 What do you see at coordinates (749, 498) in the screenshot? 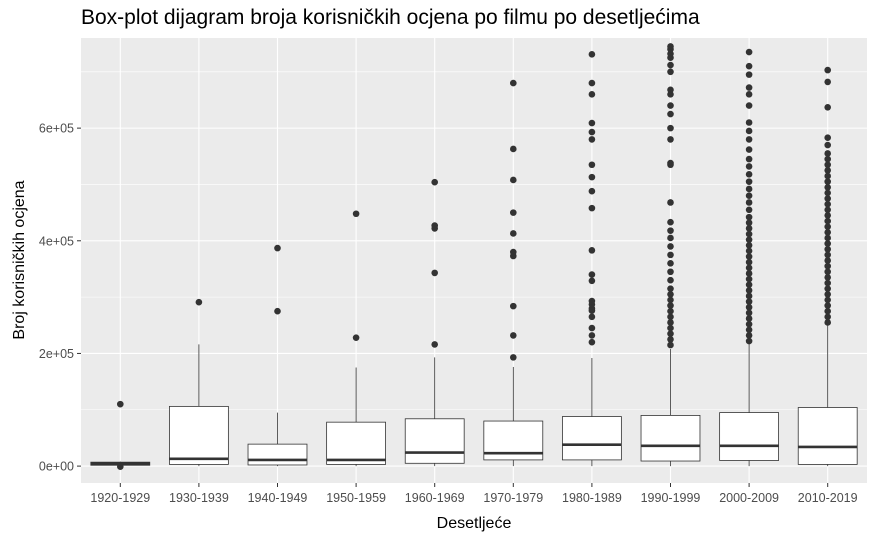
I see `x-tick-label: 2000-2009` at bounding box center [749, 498].